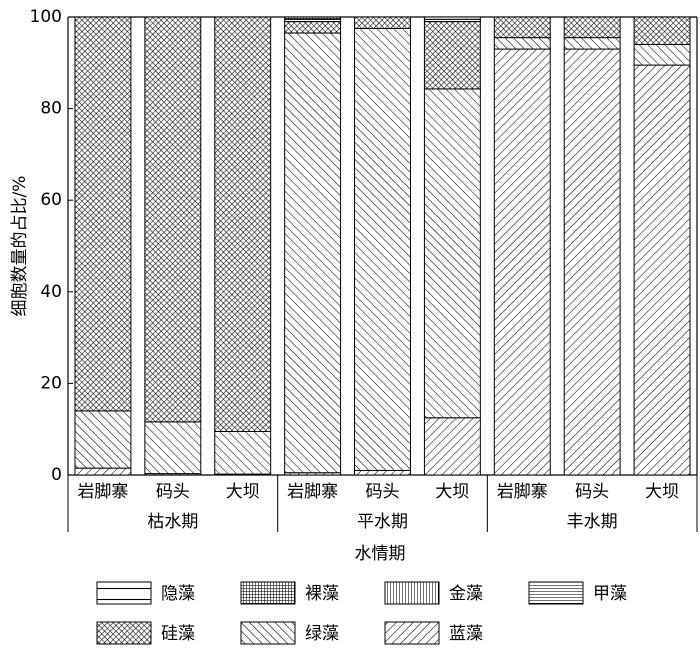 Image resolution: width=700 pixels, height=653 pixels. I want to click on legend-label: 硅藻, so click(178, 634).